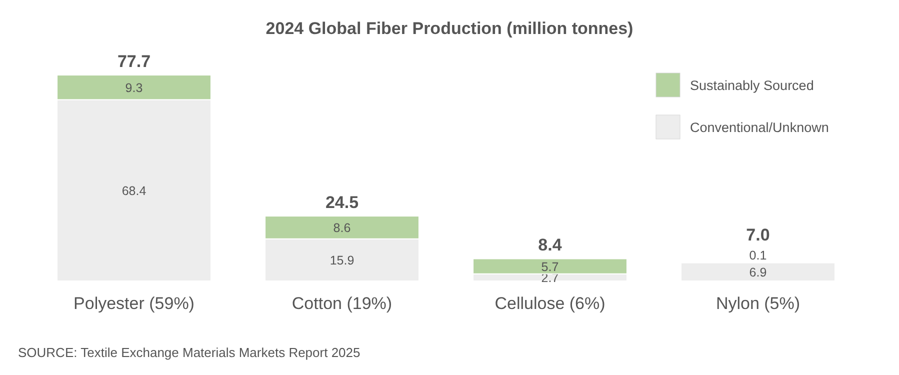 This screenshot has height=375, width=899. What do you see at coordinates (134, 303) in the screenshot?
I see `x-tick-label: Polyester (59%)` at bounding box center [134, 303].